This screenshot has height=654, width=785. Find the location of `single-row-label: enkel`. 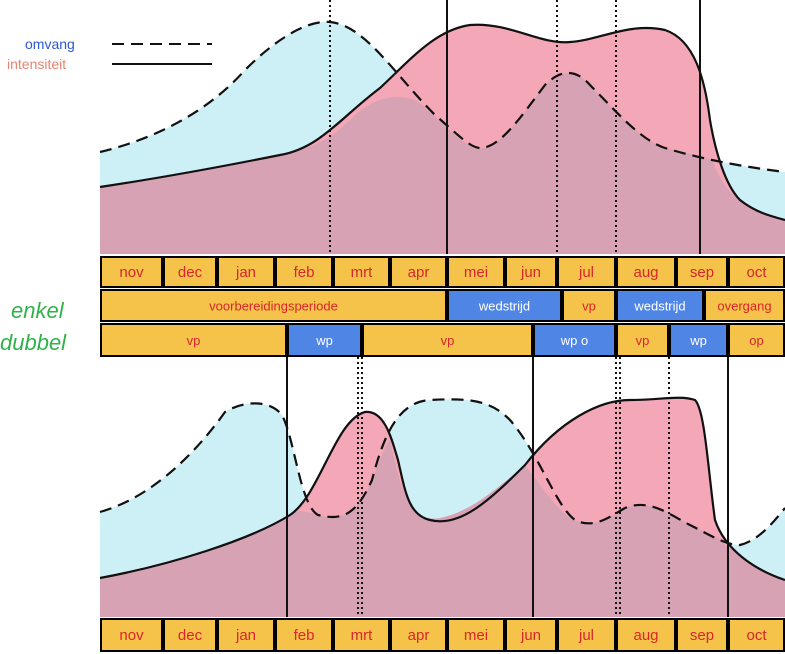

single-row-label: enkel is located at coordinates (38, 310).